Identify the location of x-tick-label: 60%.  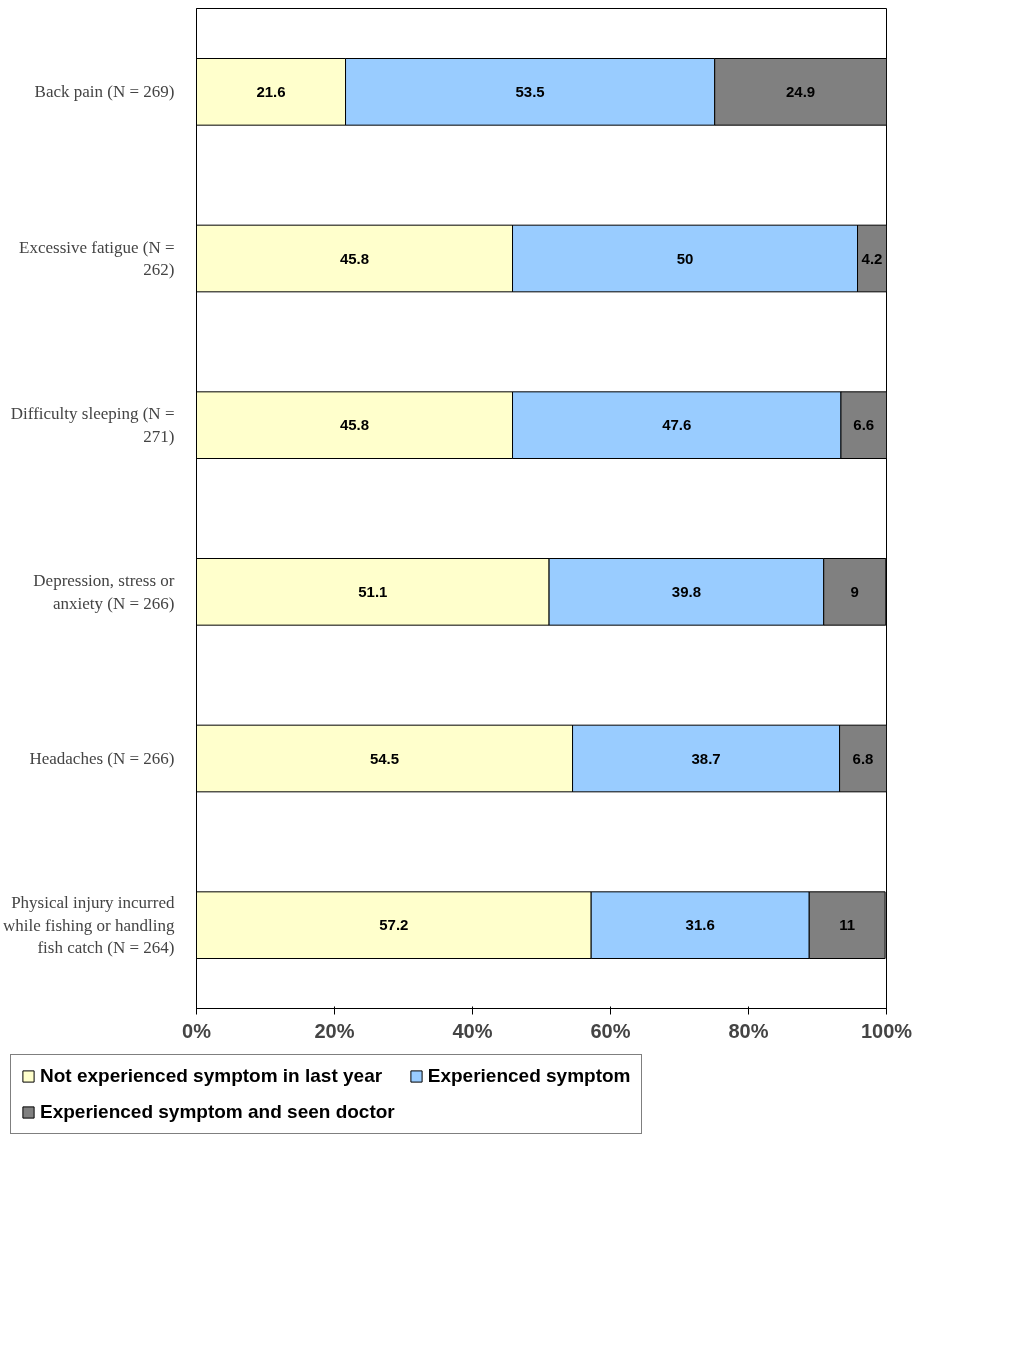
(610, 1030).